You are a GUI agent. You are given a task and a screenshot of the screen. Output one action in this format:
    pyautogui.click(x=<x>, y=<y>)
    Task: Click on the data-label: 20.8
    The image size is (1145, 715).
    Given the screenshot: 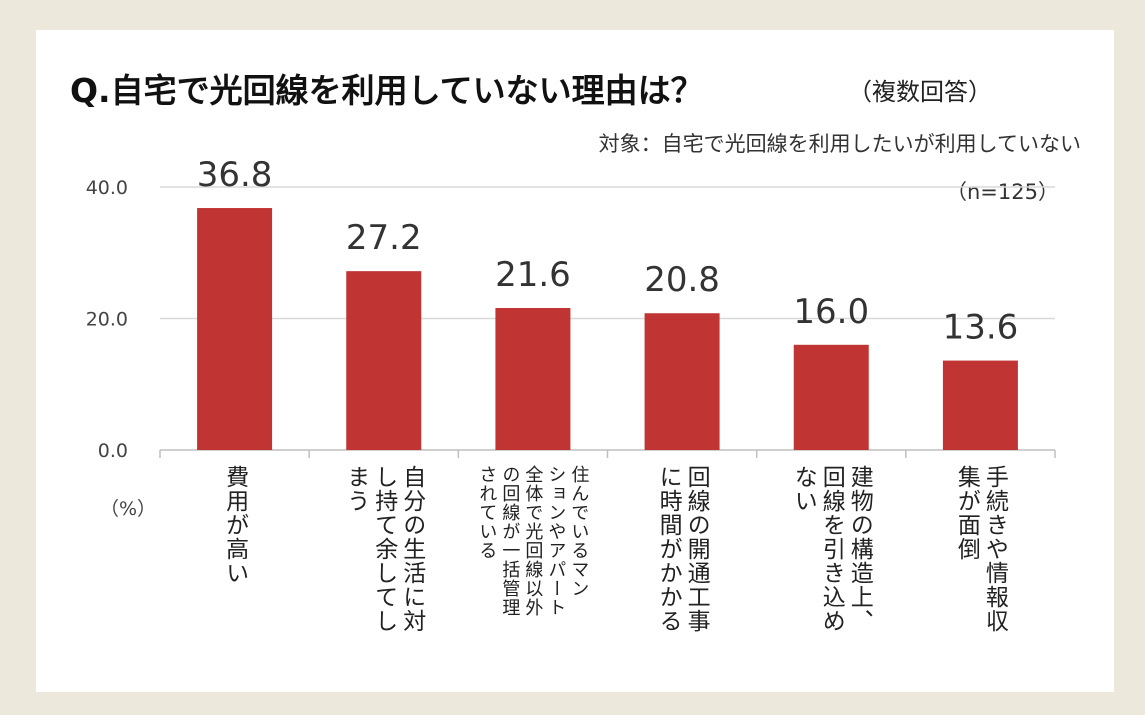 What is the action you would take?
    pyautogui.click(x=682, y=280)
    